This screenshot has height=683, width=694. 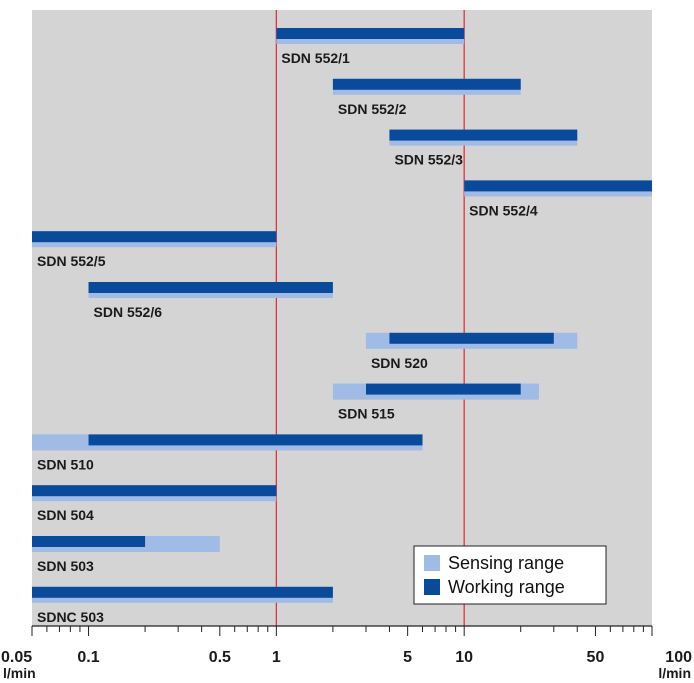 I want to click on bar-label-sdn-552-5: SDN 552/5, so click(x=71, y=261).